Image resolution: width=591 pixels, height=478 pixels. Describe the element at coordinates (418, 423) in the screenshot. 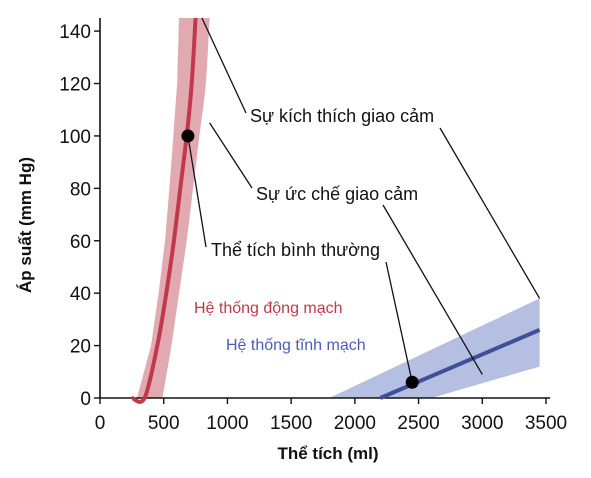

I see `x-tick-label: 2500` at that location.